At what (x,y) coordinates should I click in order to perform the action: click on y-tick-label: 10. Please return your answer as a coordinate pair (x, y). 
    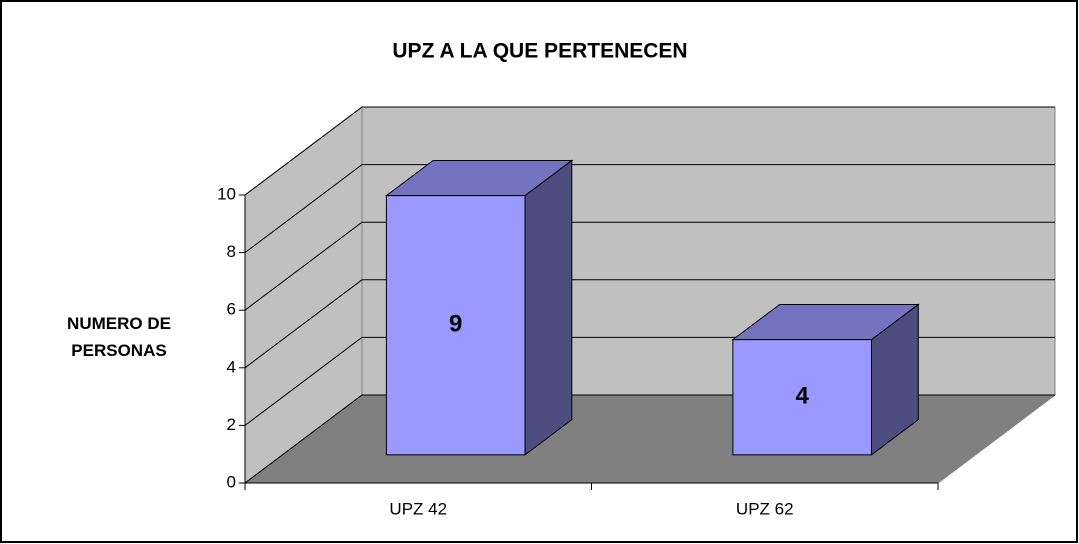
    Looking at the image, I should click on (226, 193).